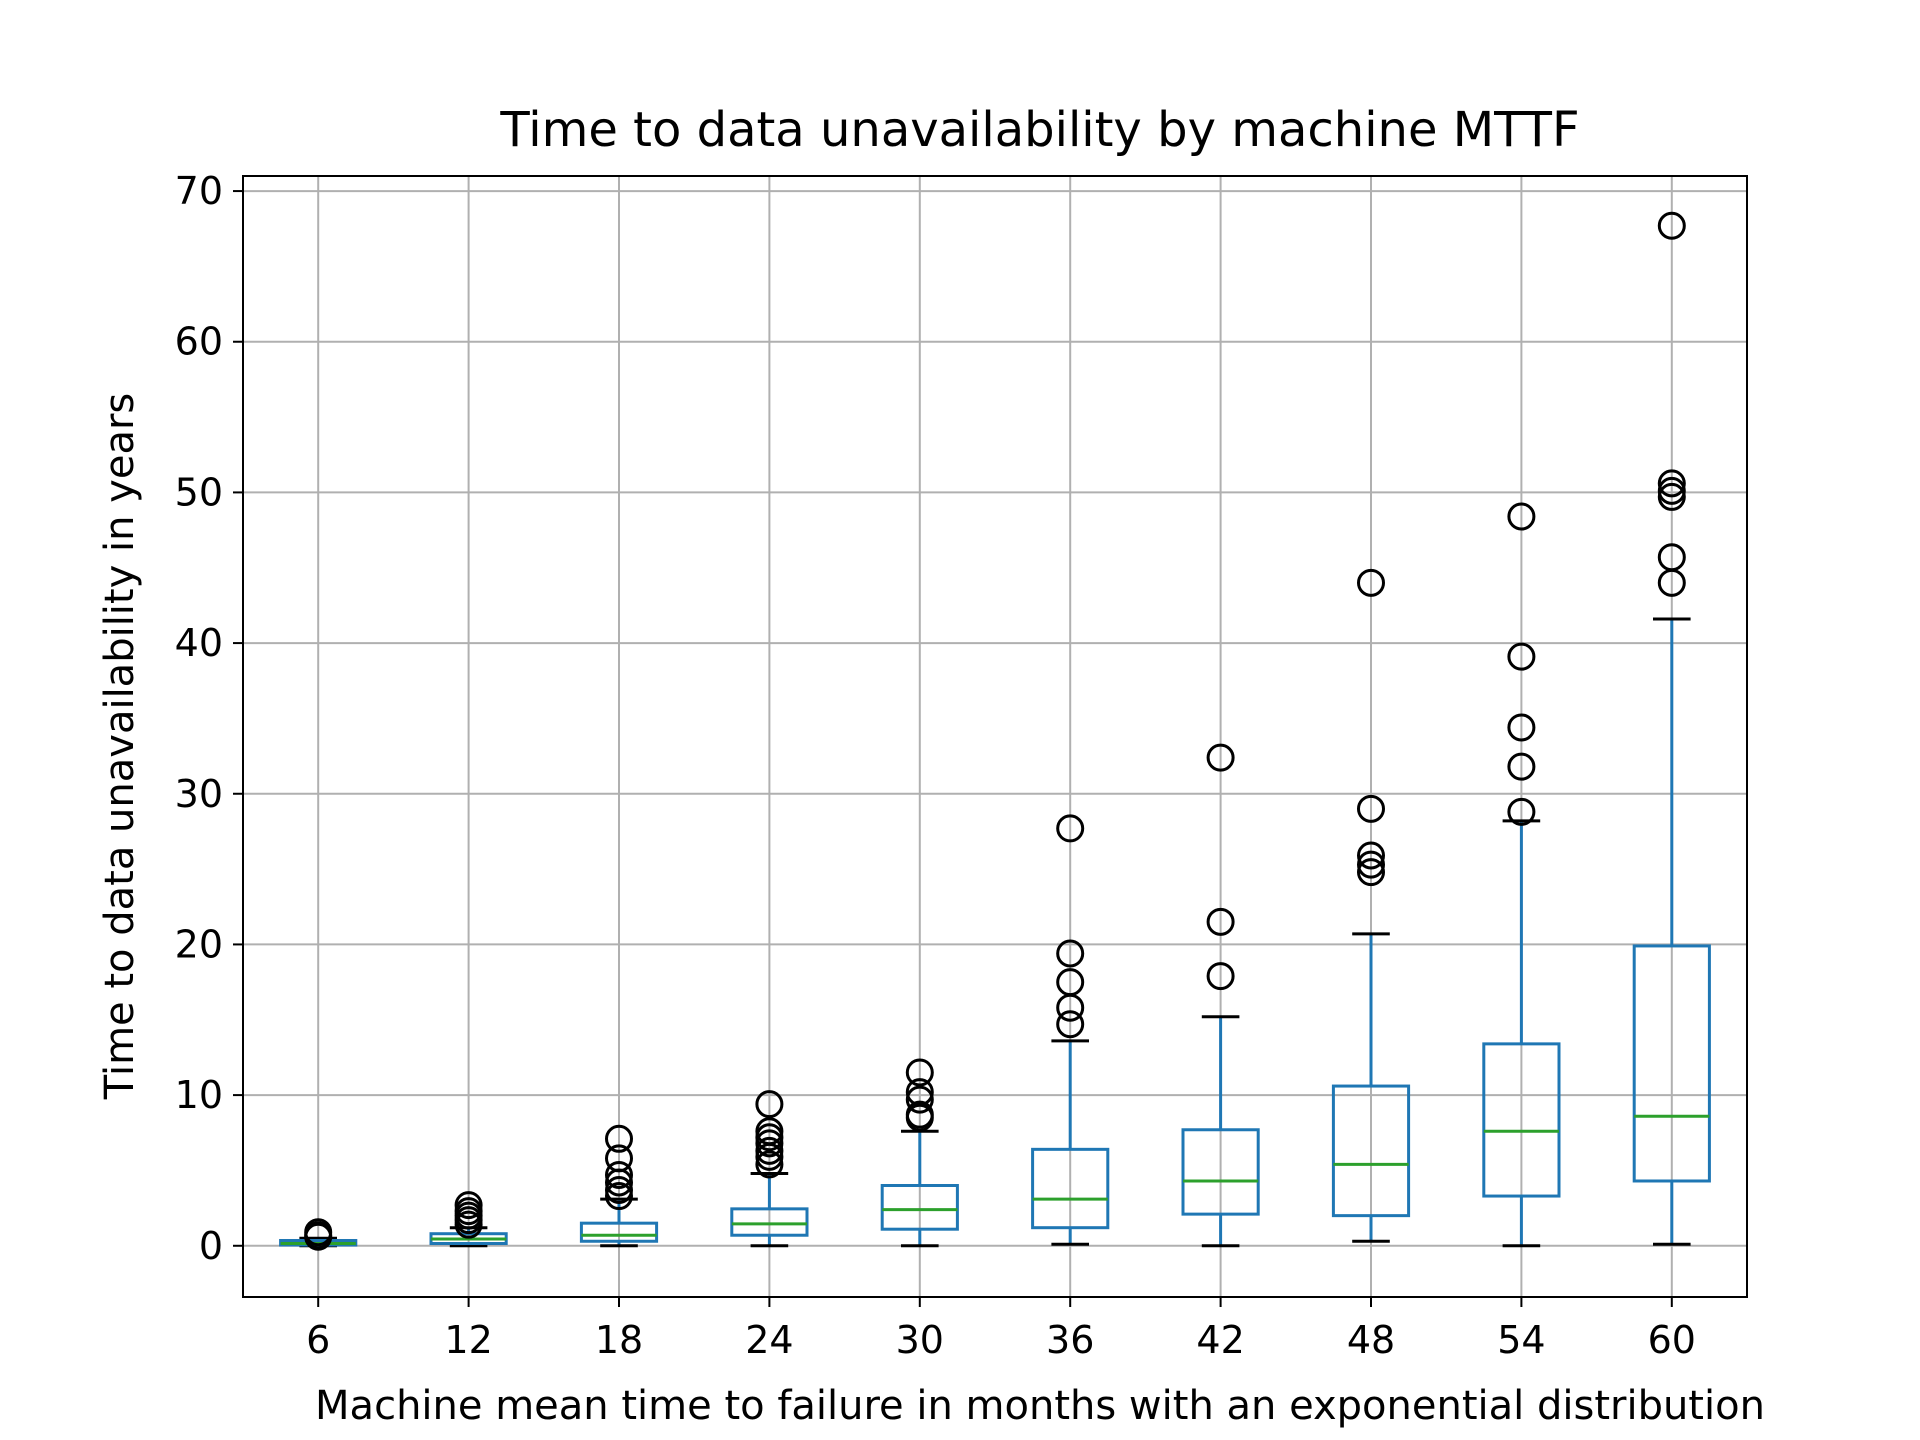  What do you see at coordinates (769, 1340) in the screenshot?
I see `x-tick-label: 24` at bounding box center [769, 1340].